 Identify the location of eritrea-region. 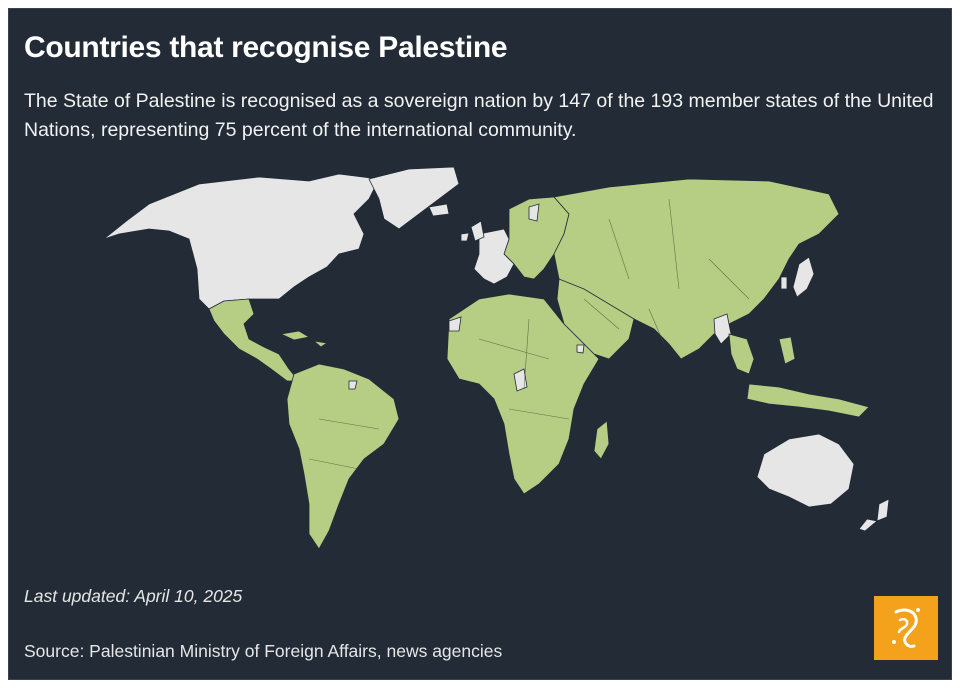
(580, 349).